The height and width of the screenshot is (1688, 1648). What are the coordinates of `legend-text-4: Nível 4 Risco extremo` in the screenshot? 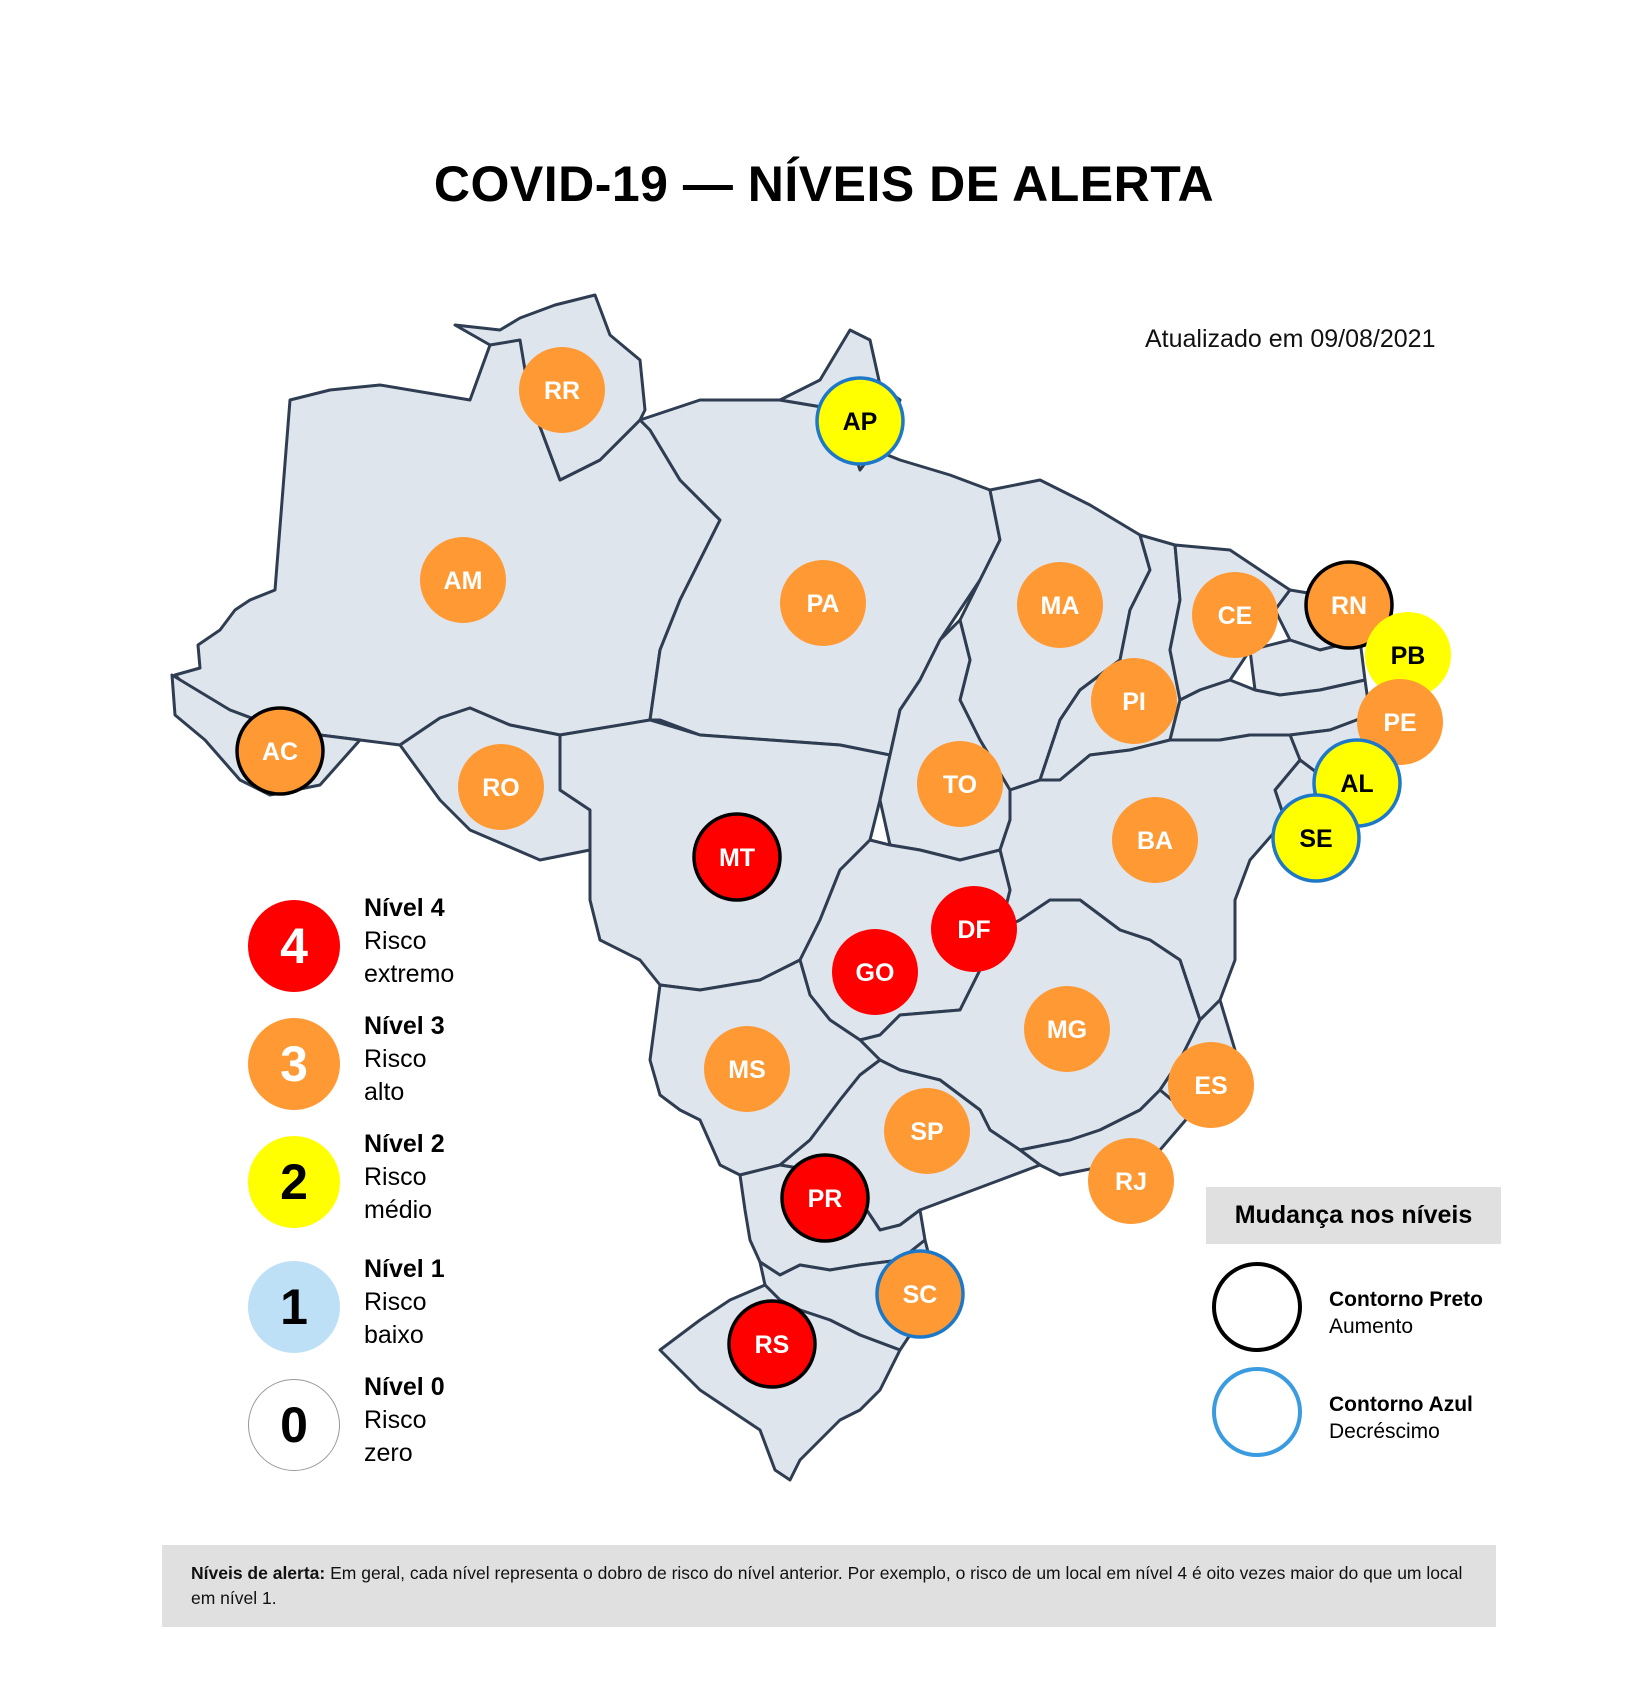 It's located at (409, 941).